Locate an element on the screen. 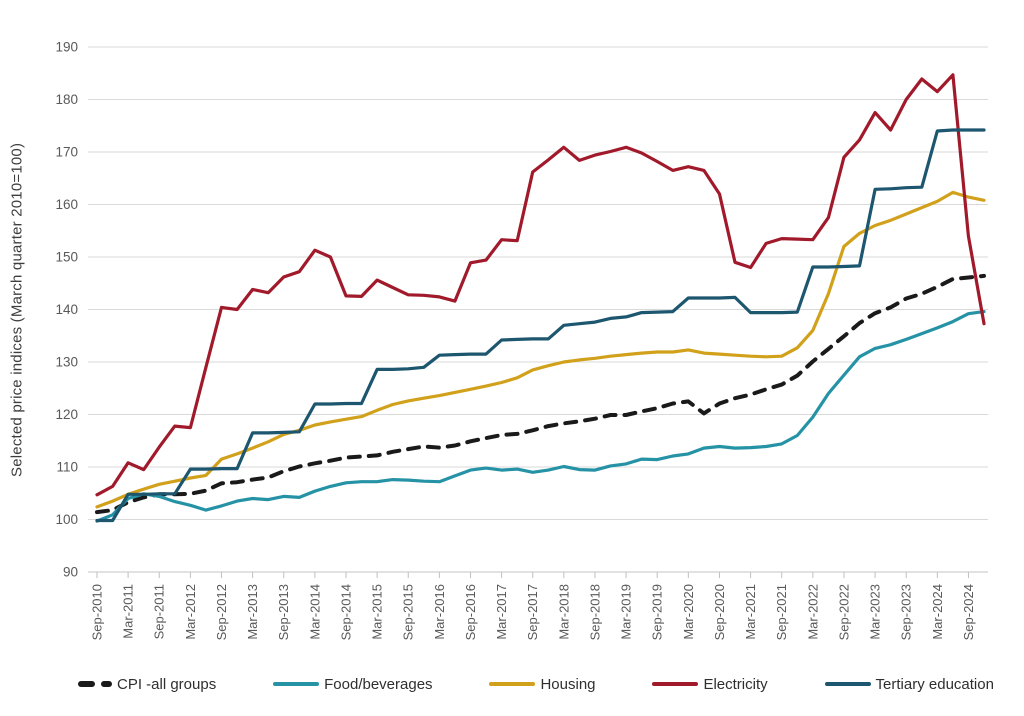 The width and height of the screenshot is (1024, 716). x-tick-label-Mar-2024: Mar-2024 is located at coordinates (937, 612).